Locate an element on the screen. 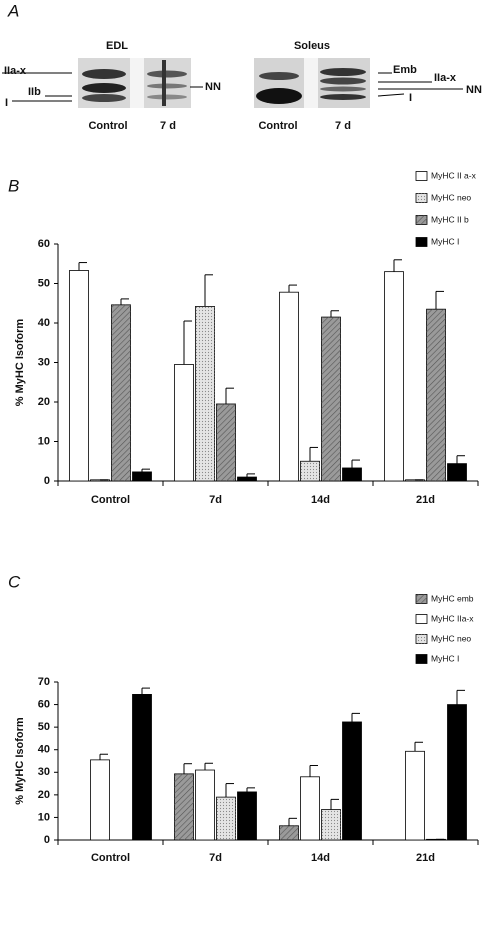  gel-title: Soleus is located at coordinates (312, 46).